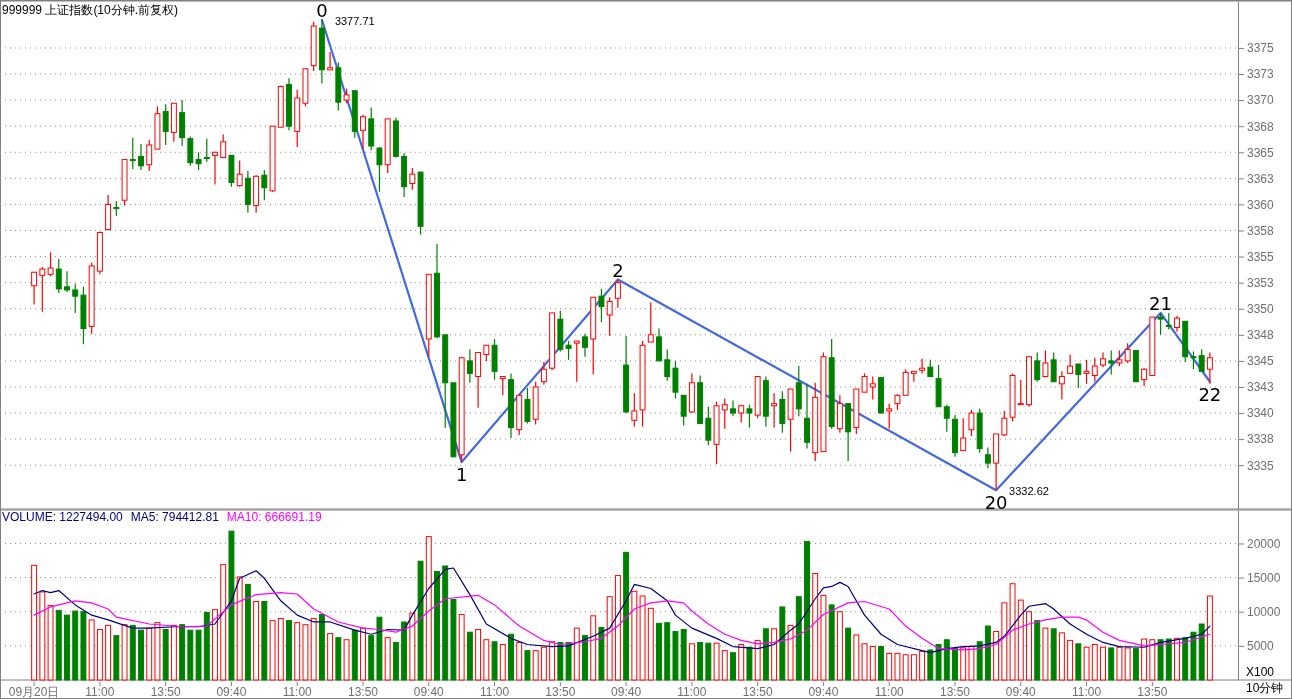 The width and height of the screenshot is (1292, 699). What do you see at coordinates (1261, 465) in the screenshot?
I see `y-tick-label: 3335` at bounding box center [1261, 465].